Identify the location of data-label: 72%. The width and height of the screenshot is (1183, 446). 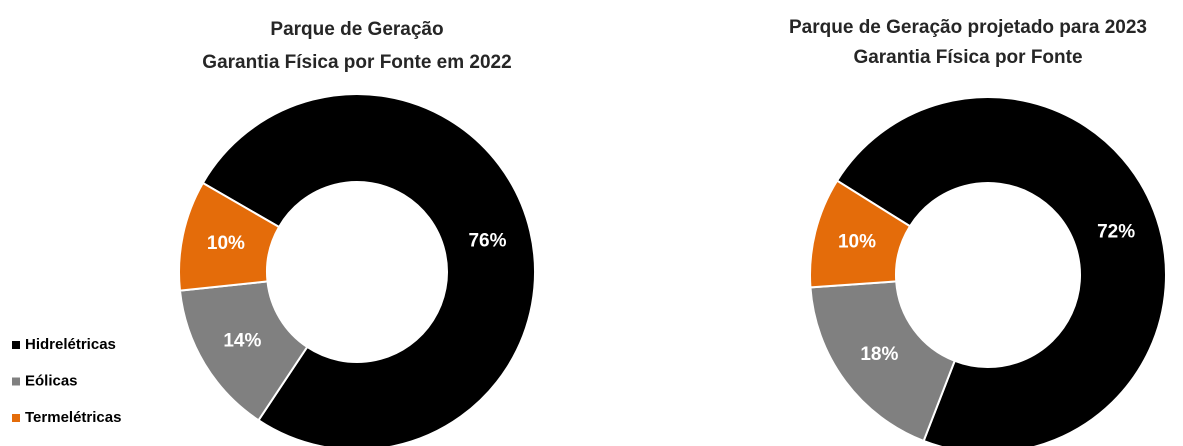
(1116, 231).